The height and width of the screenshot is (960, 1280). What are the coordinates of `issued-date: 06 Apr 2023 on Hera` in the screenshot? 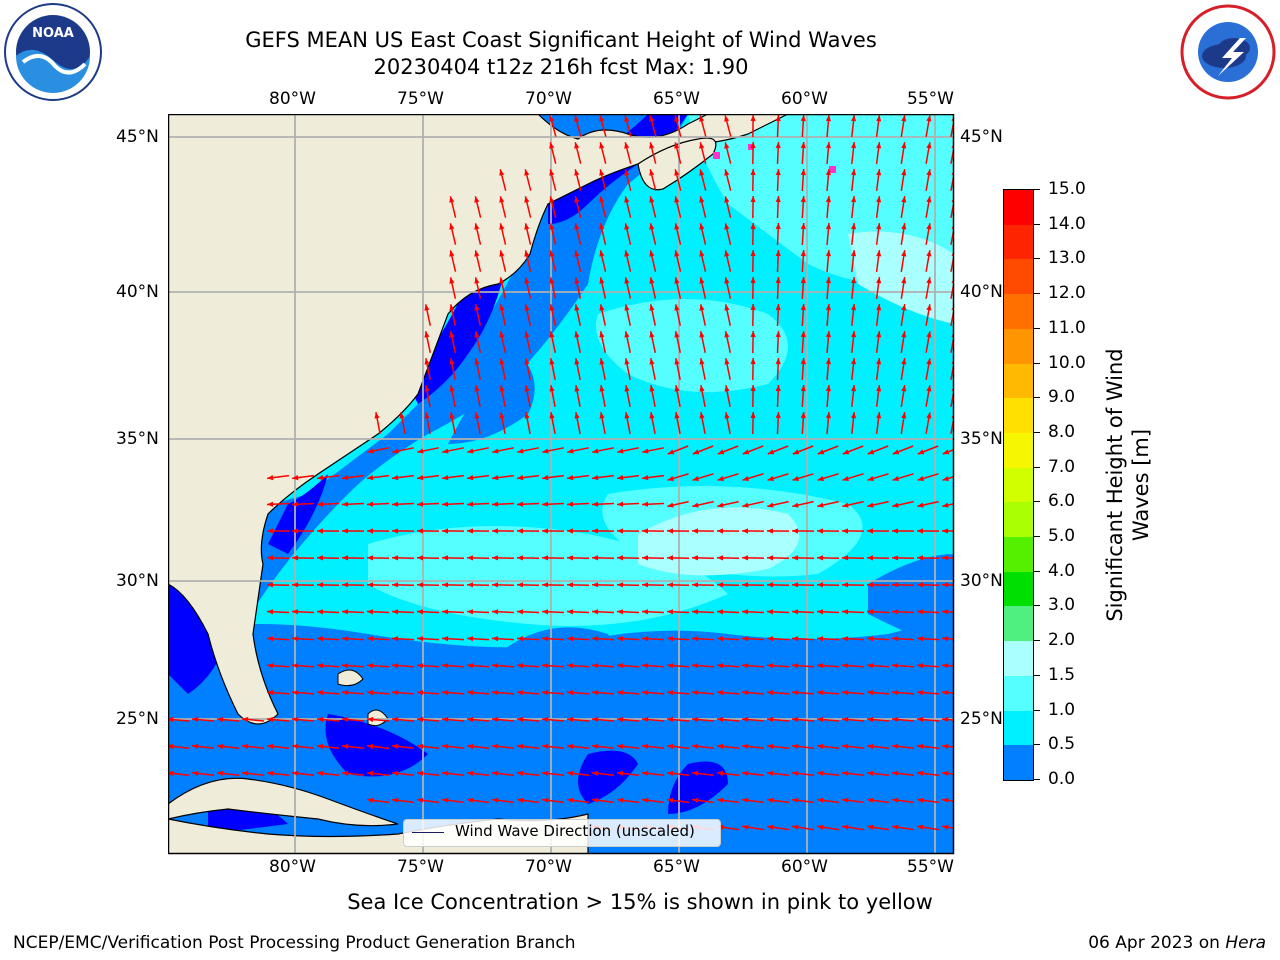 It's located at (1177, 943).